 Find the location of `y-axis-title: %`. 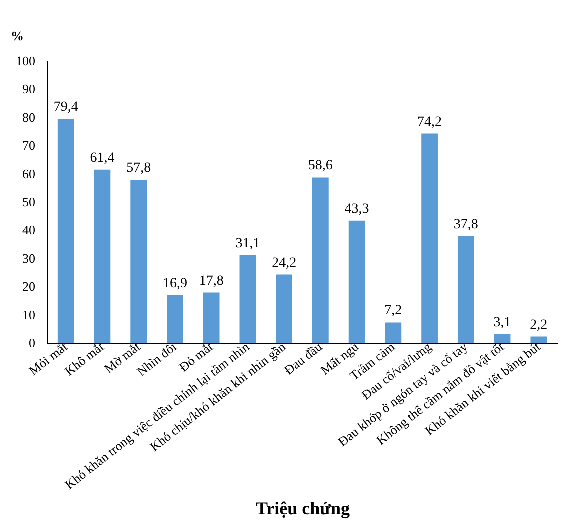

y-axis-title: % is located at coordinates (17, 36).